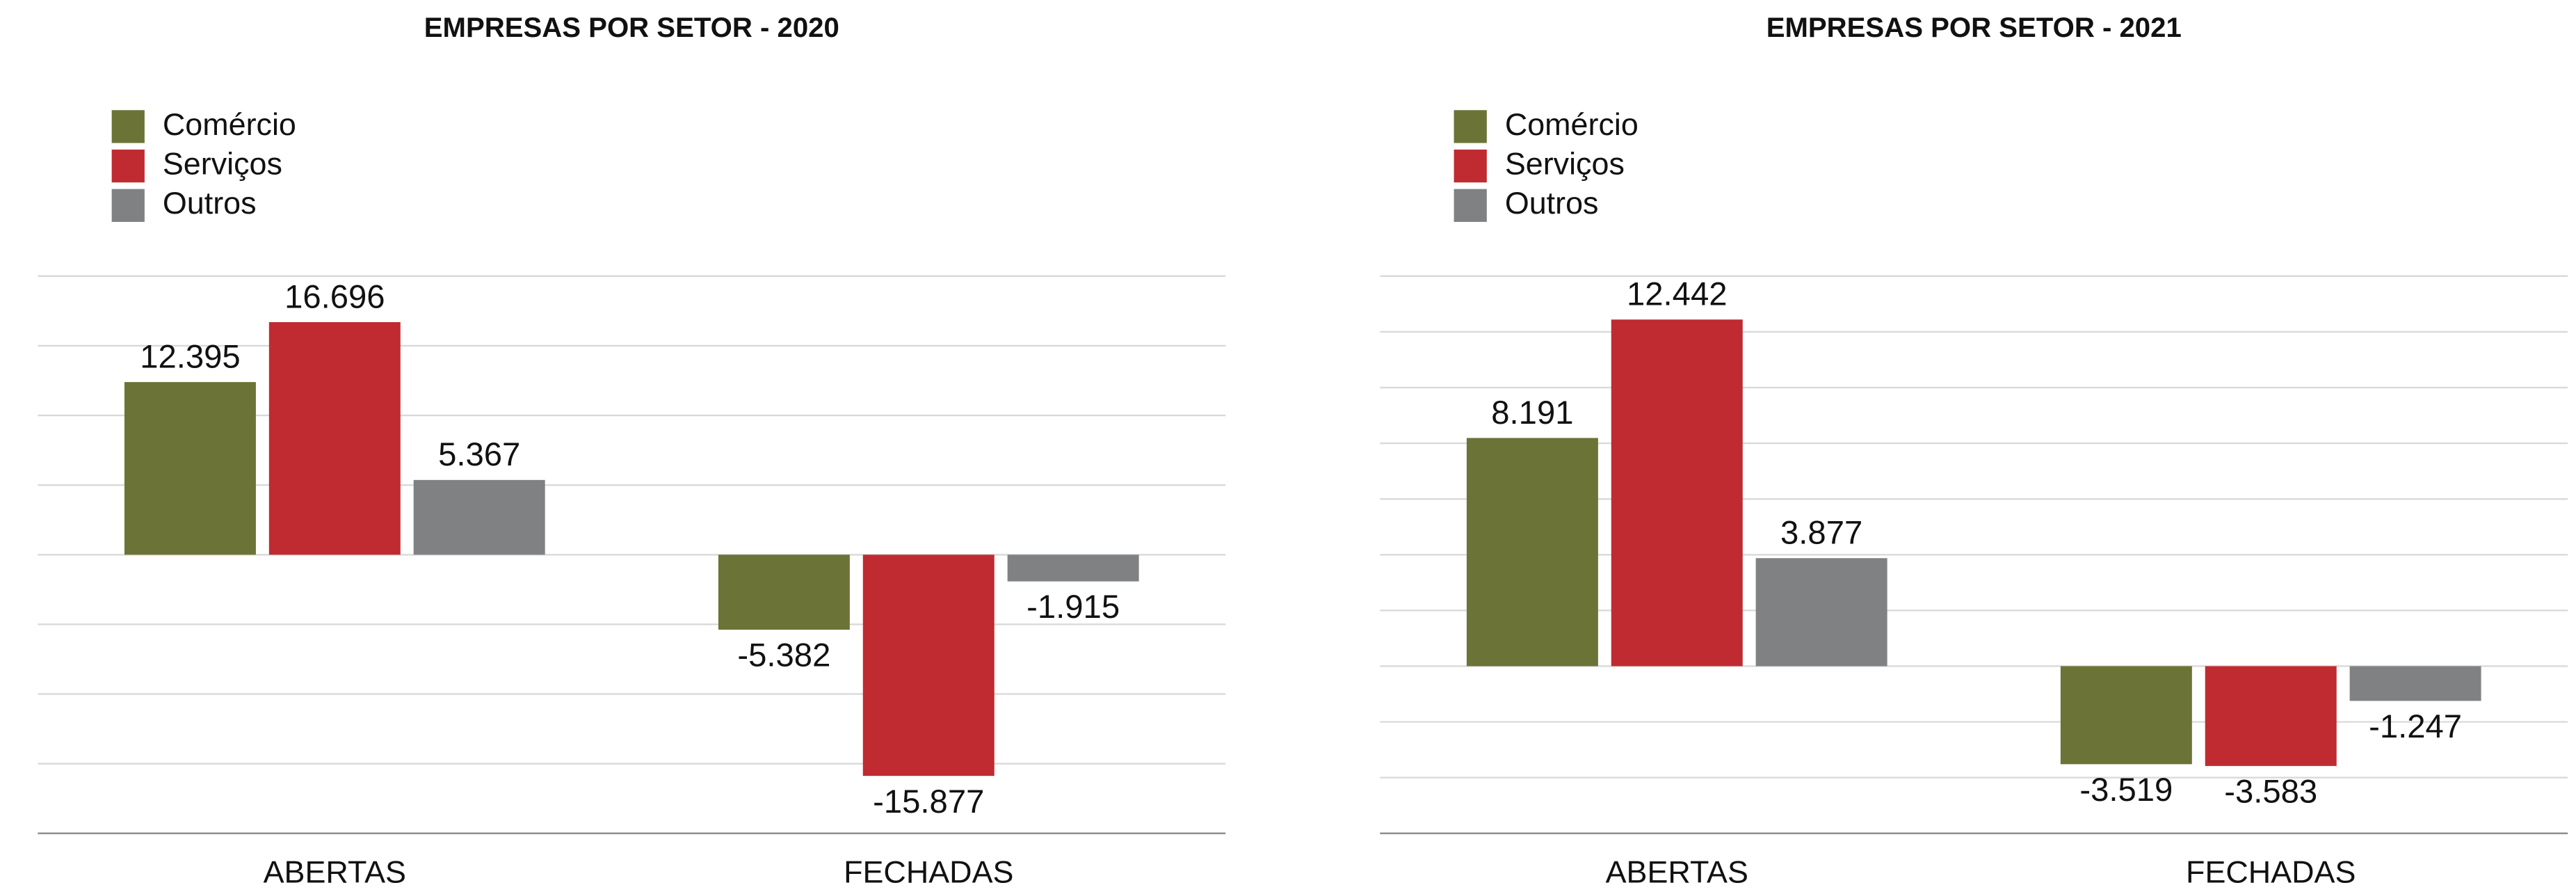  I want to click on value-label: 12.442, so click(1677, 294).